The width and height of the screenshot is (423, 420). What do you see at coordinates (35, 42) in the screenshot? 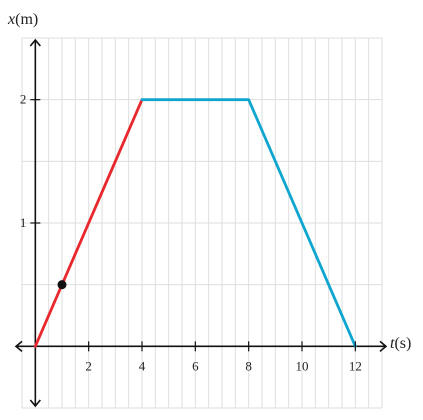
I see `y-axis-arrow-up` at bounding box center [35, 42].